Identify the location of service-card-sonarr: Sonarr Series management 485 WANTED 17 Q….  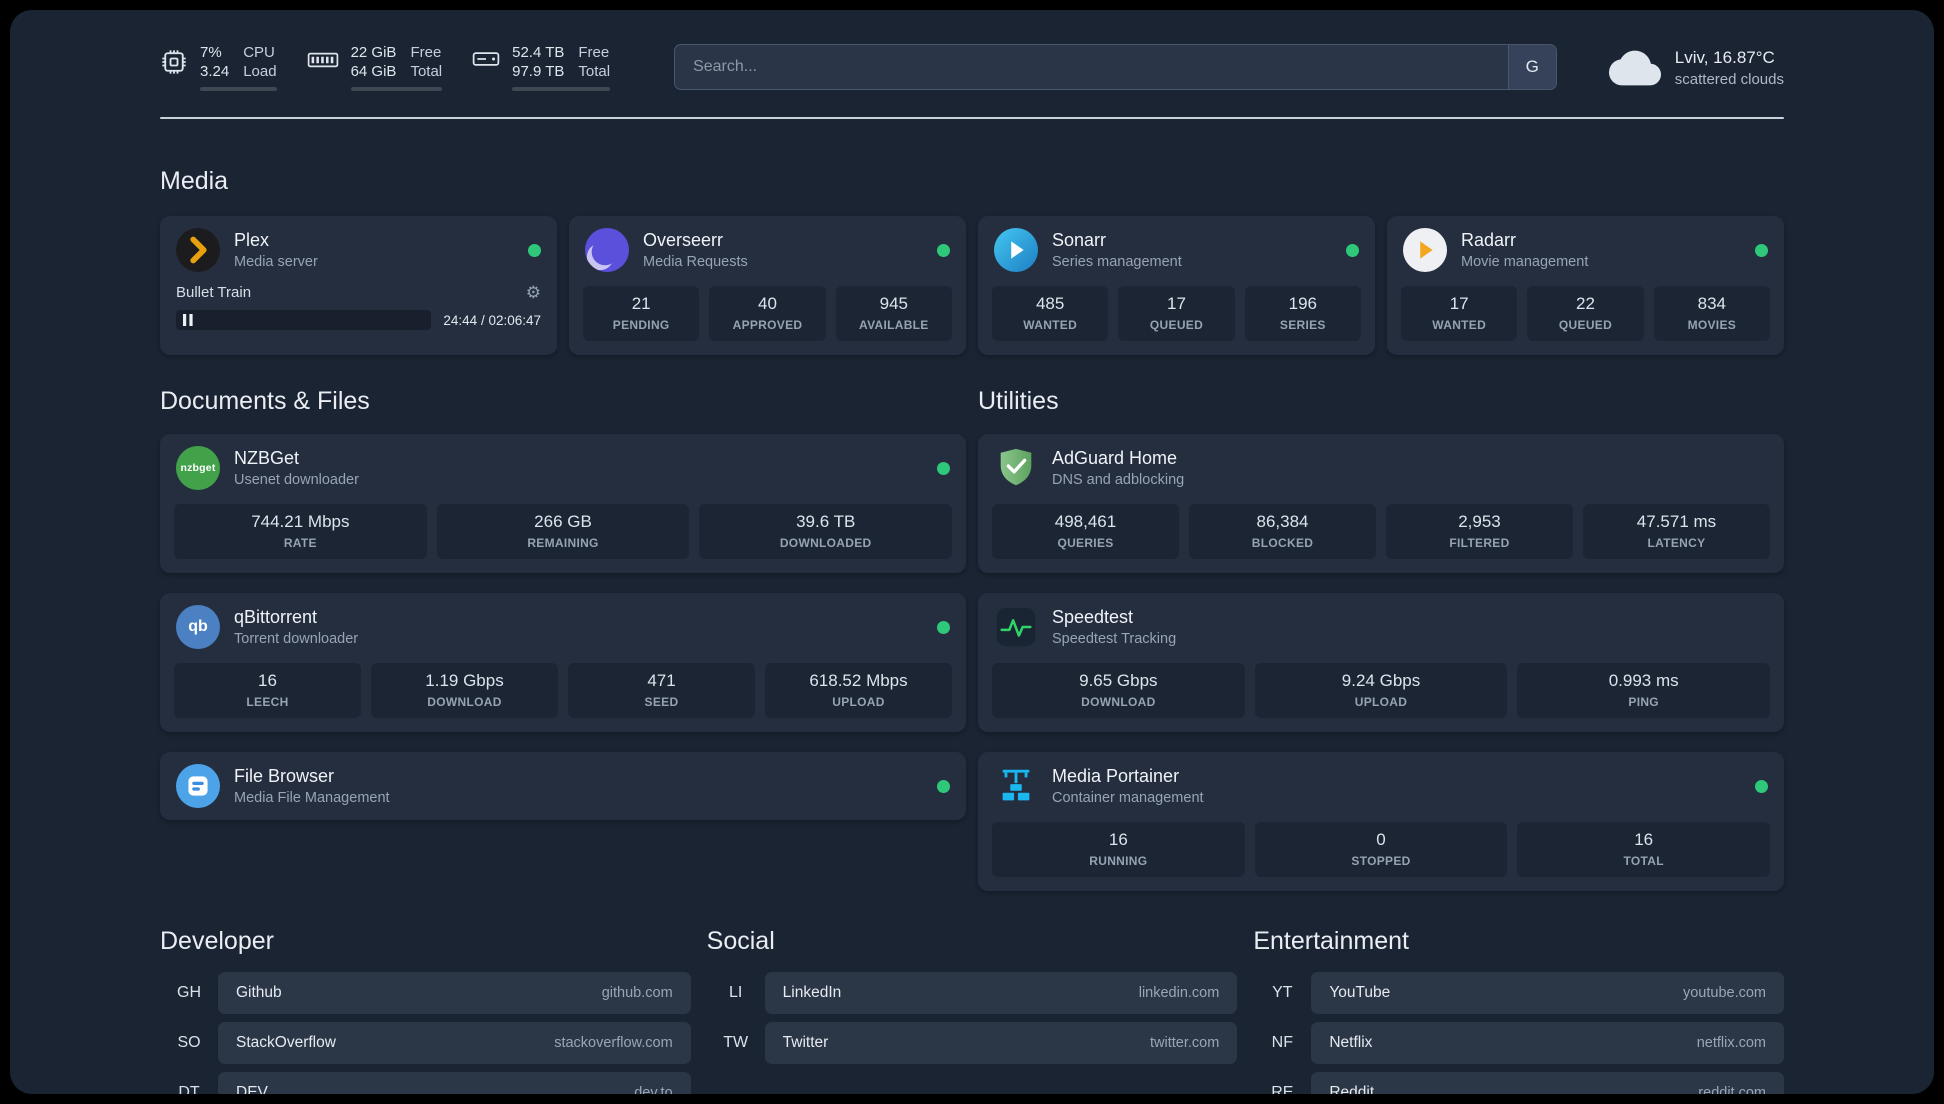
(1176, 285).